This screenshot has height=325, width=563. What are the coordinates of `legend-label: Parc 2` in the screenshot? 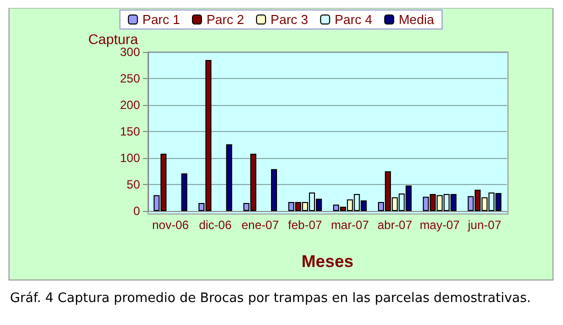 It's located at (225, 19).